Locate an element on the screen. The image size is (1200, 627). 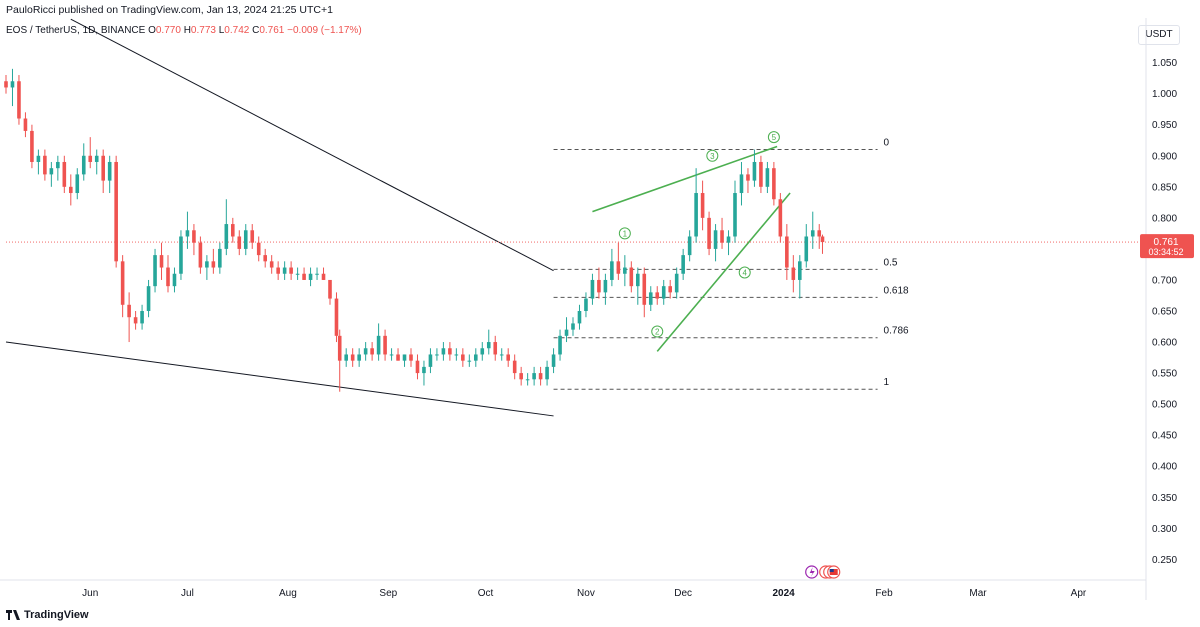
wave-label: 4 is located at coordinates (744, 273).